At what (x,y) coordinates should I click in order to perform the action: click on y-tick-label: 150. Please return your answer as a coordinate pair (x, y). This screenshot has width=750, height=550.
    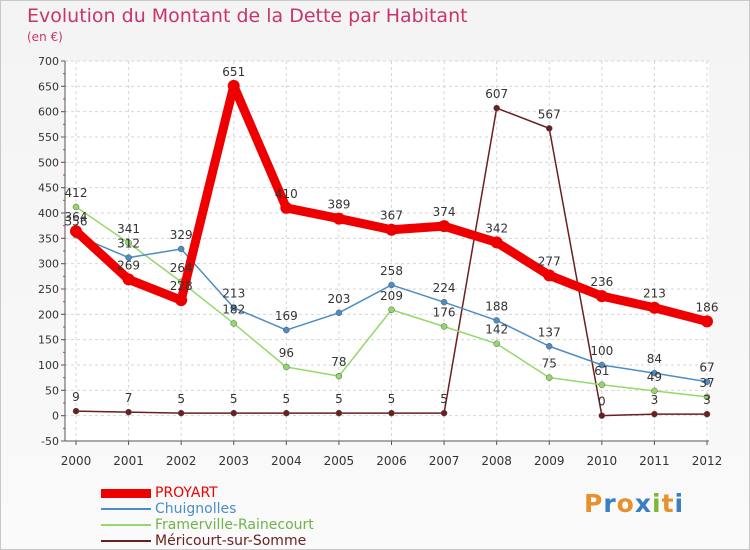
    Looking at the image, I should click on (48, 340).